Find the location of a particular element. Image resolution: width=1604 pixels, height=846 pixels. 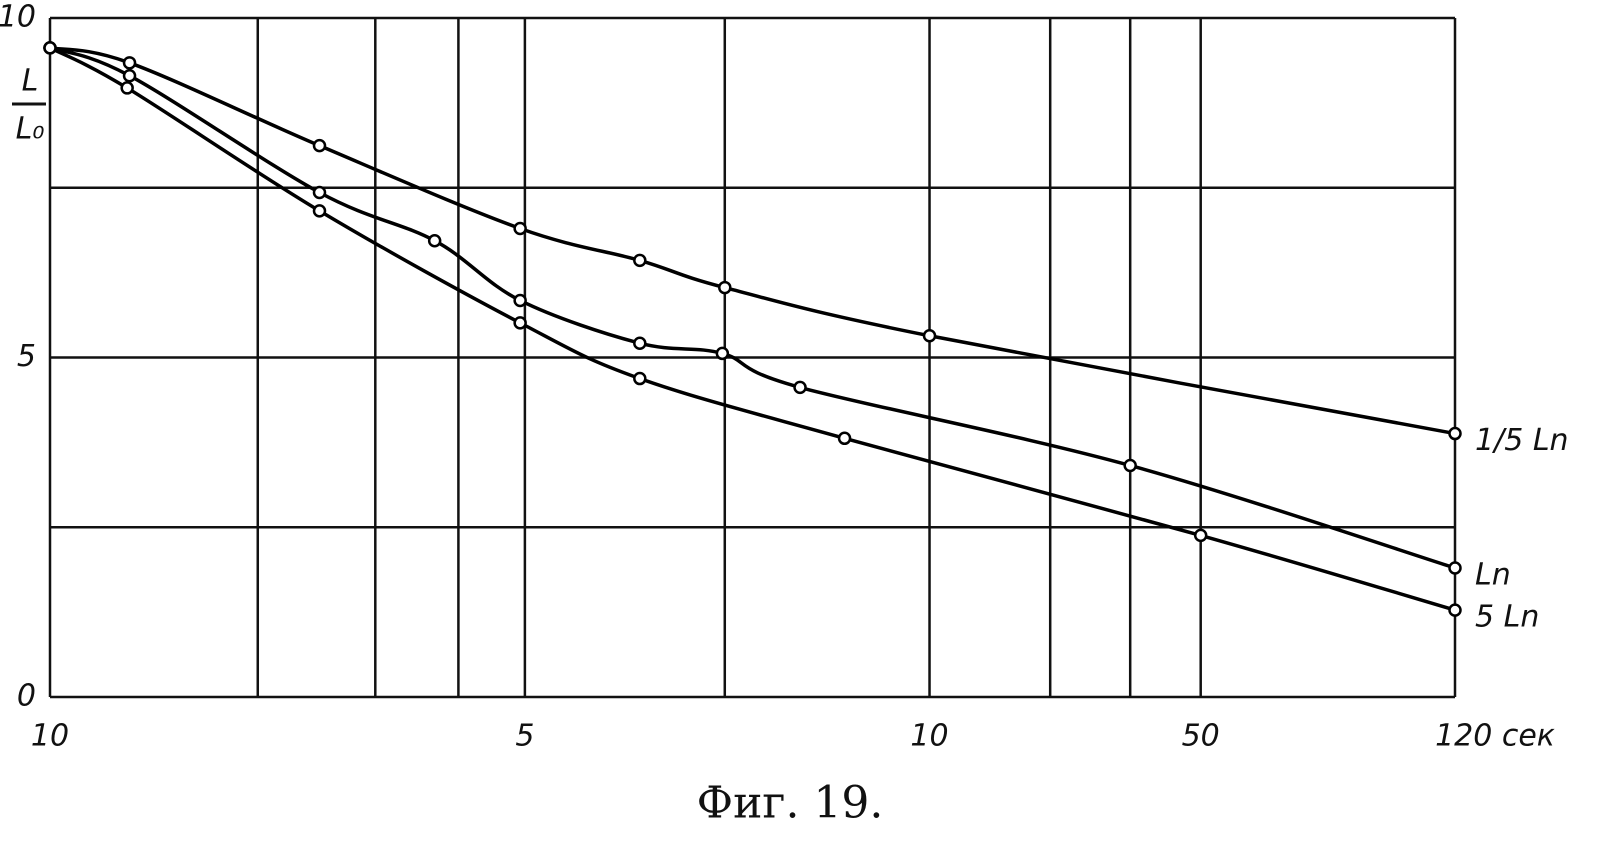

y-tick-label: 5 is located at coordinates (26, 356).